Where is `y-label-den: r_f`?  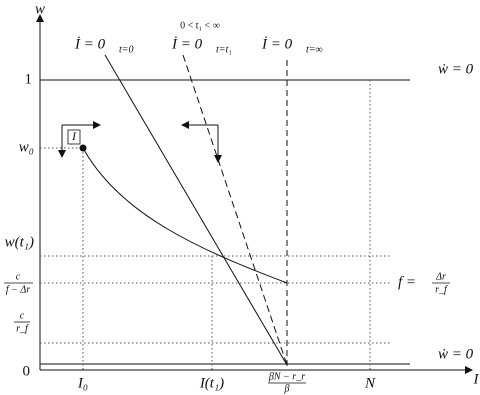
y-label-den: r_f is located at coordinates (22, 328).